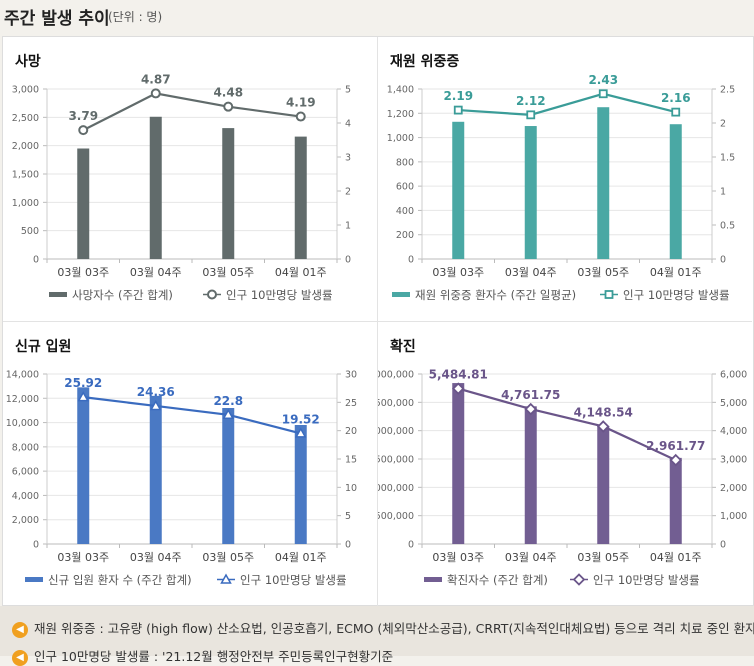 Image resolution: width=754 pixels, height=666 pixels. I want to click on chart-title: 재원 위중증, so click(425, 62).